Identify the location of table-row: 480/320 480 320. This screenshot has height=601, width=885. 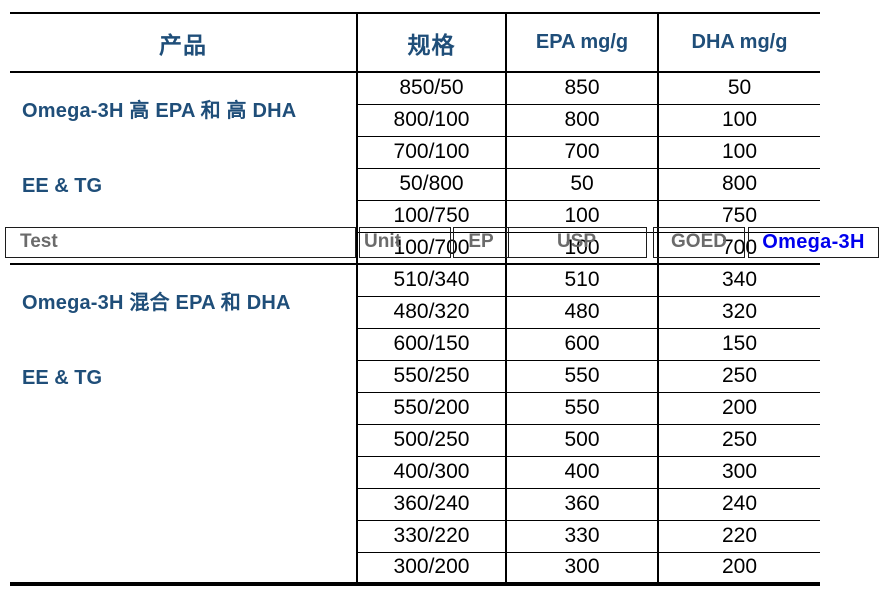
(415, 311).